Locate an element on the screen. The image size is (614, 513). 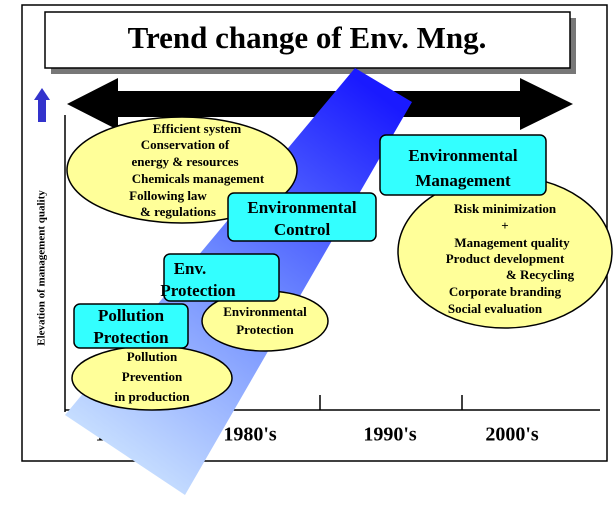
ellipse-text: Prevention is located at coordinates (152, 376).